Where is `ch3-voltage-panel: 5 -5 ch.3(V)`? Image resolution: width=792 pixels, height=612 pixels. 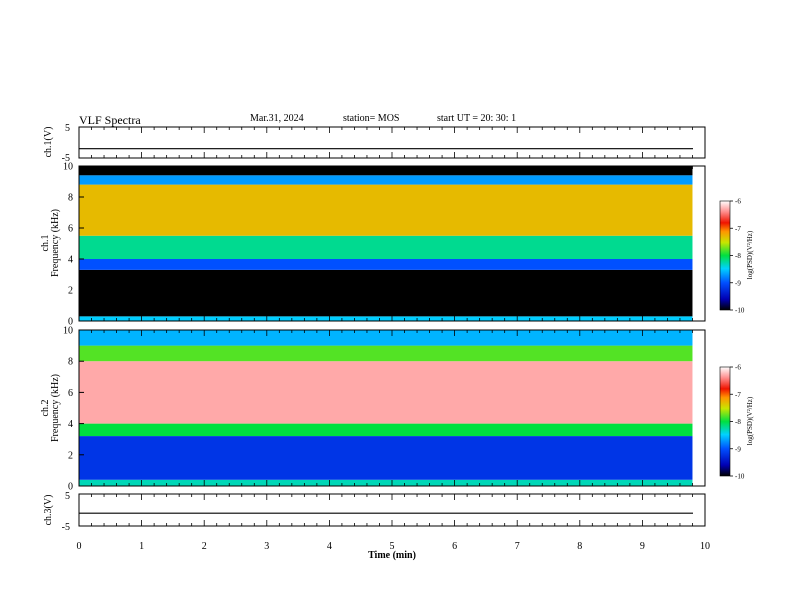
ch3-voltage-panel: 5 -5 ch.3(V) is located at coordinates (374, 512).